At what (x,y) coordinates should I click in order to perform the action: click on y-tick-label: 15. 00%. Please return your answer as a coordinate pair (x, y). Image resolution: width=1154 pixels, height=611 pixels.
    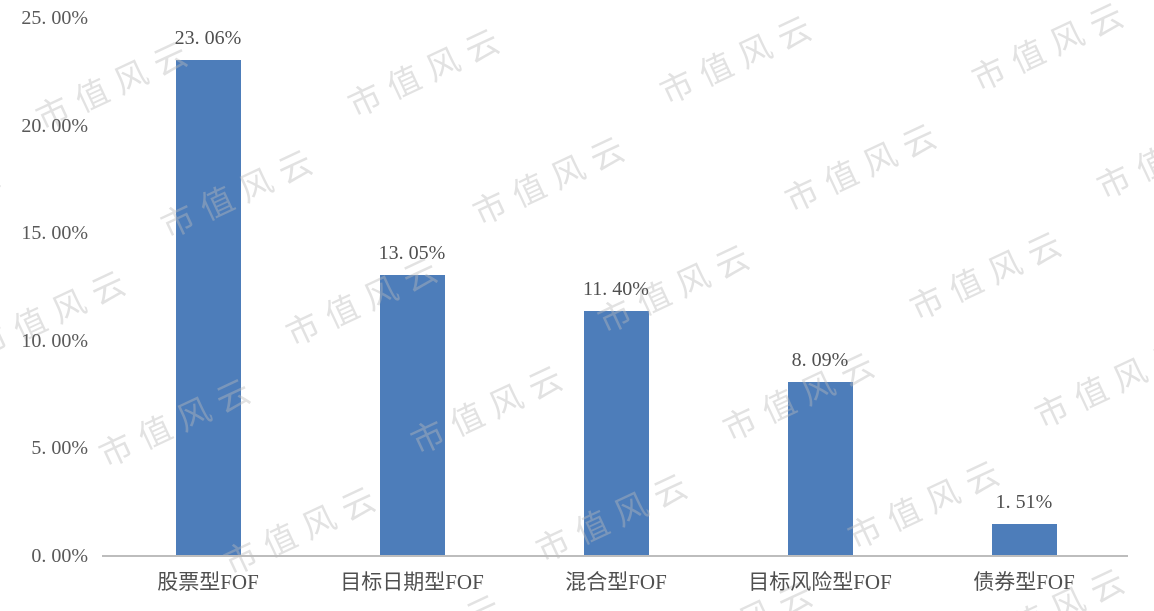
    Looking at the image, I should click on (54, 233).